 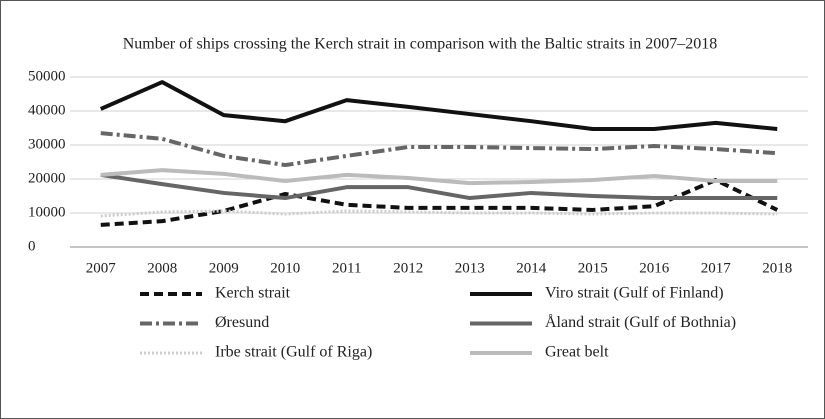 I want to click on x-tick-label: 2009, so click(x=224, y=268).